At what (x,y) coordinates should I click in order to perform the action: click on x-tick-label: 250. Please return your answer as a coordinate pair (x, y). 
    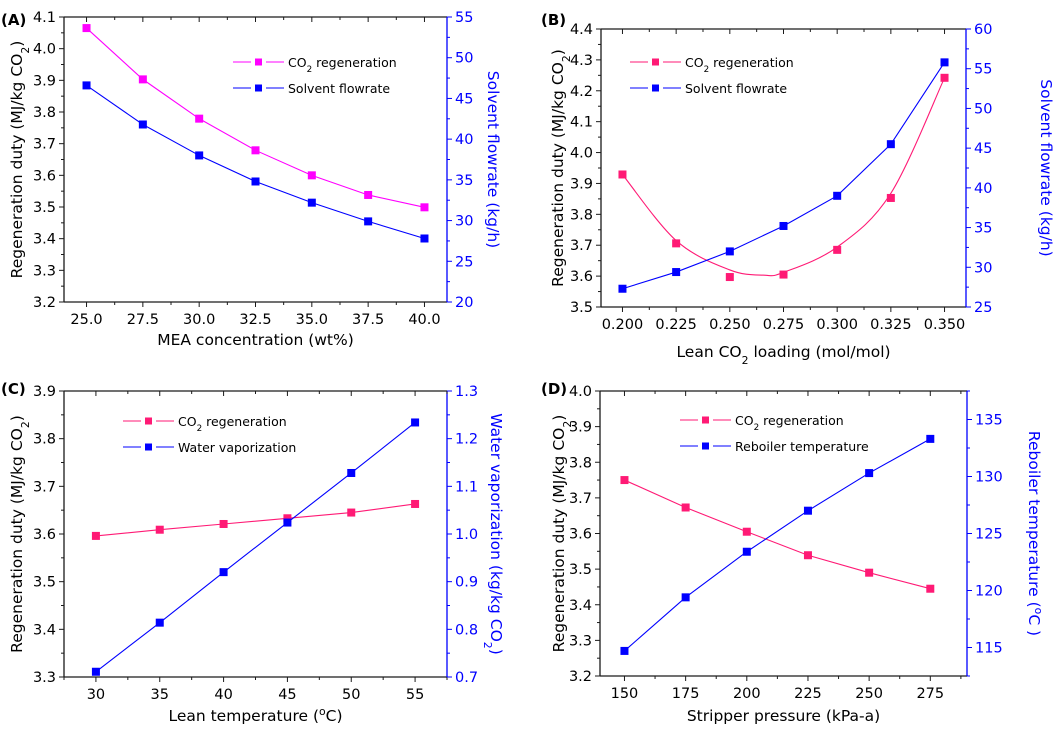
    Looking at the image, I should click on (869, 694).